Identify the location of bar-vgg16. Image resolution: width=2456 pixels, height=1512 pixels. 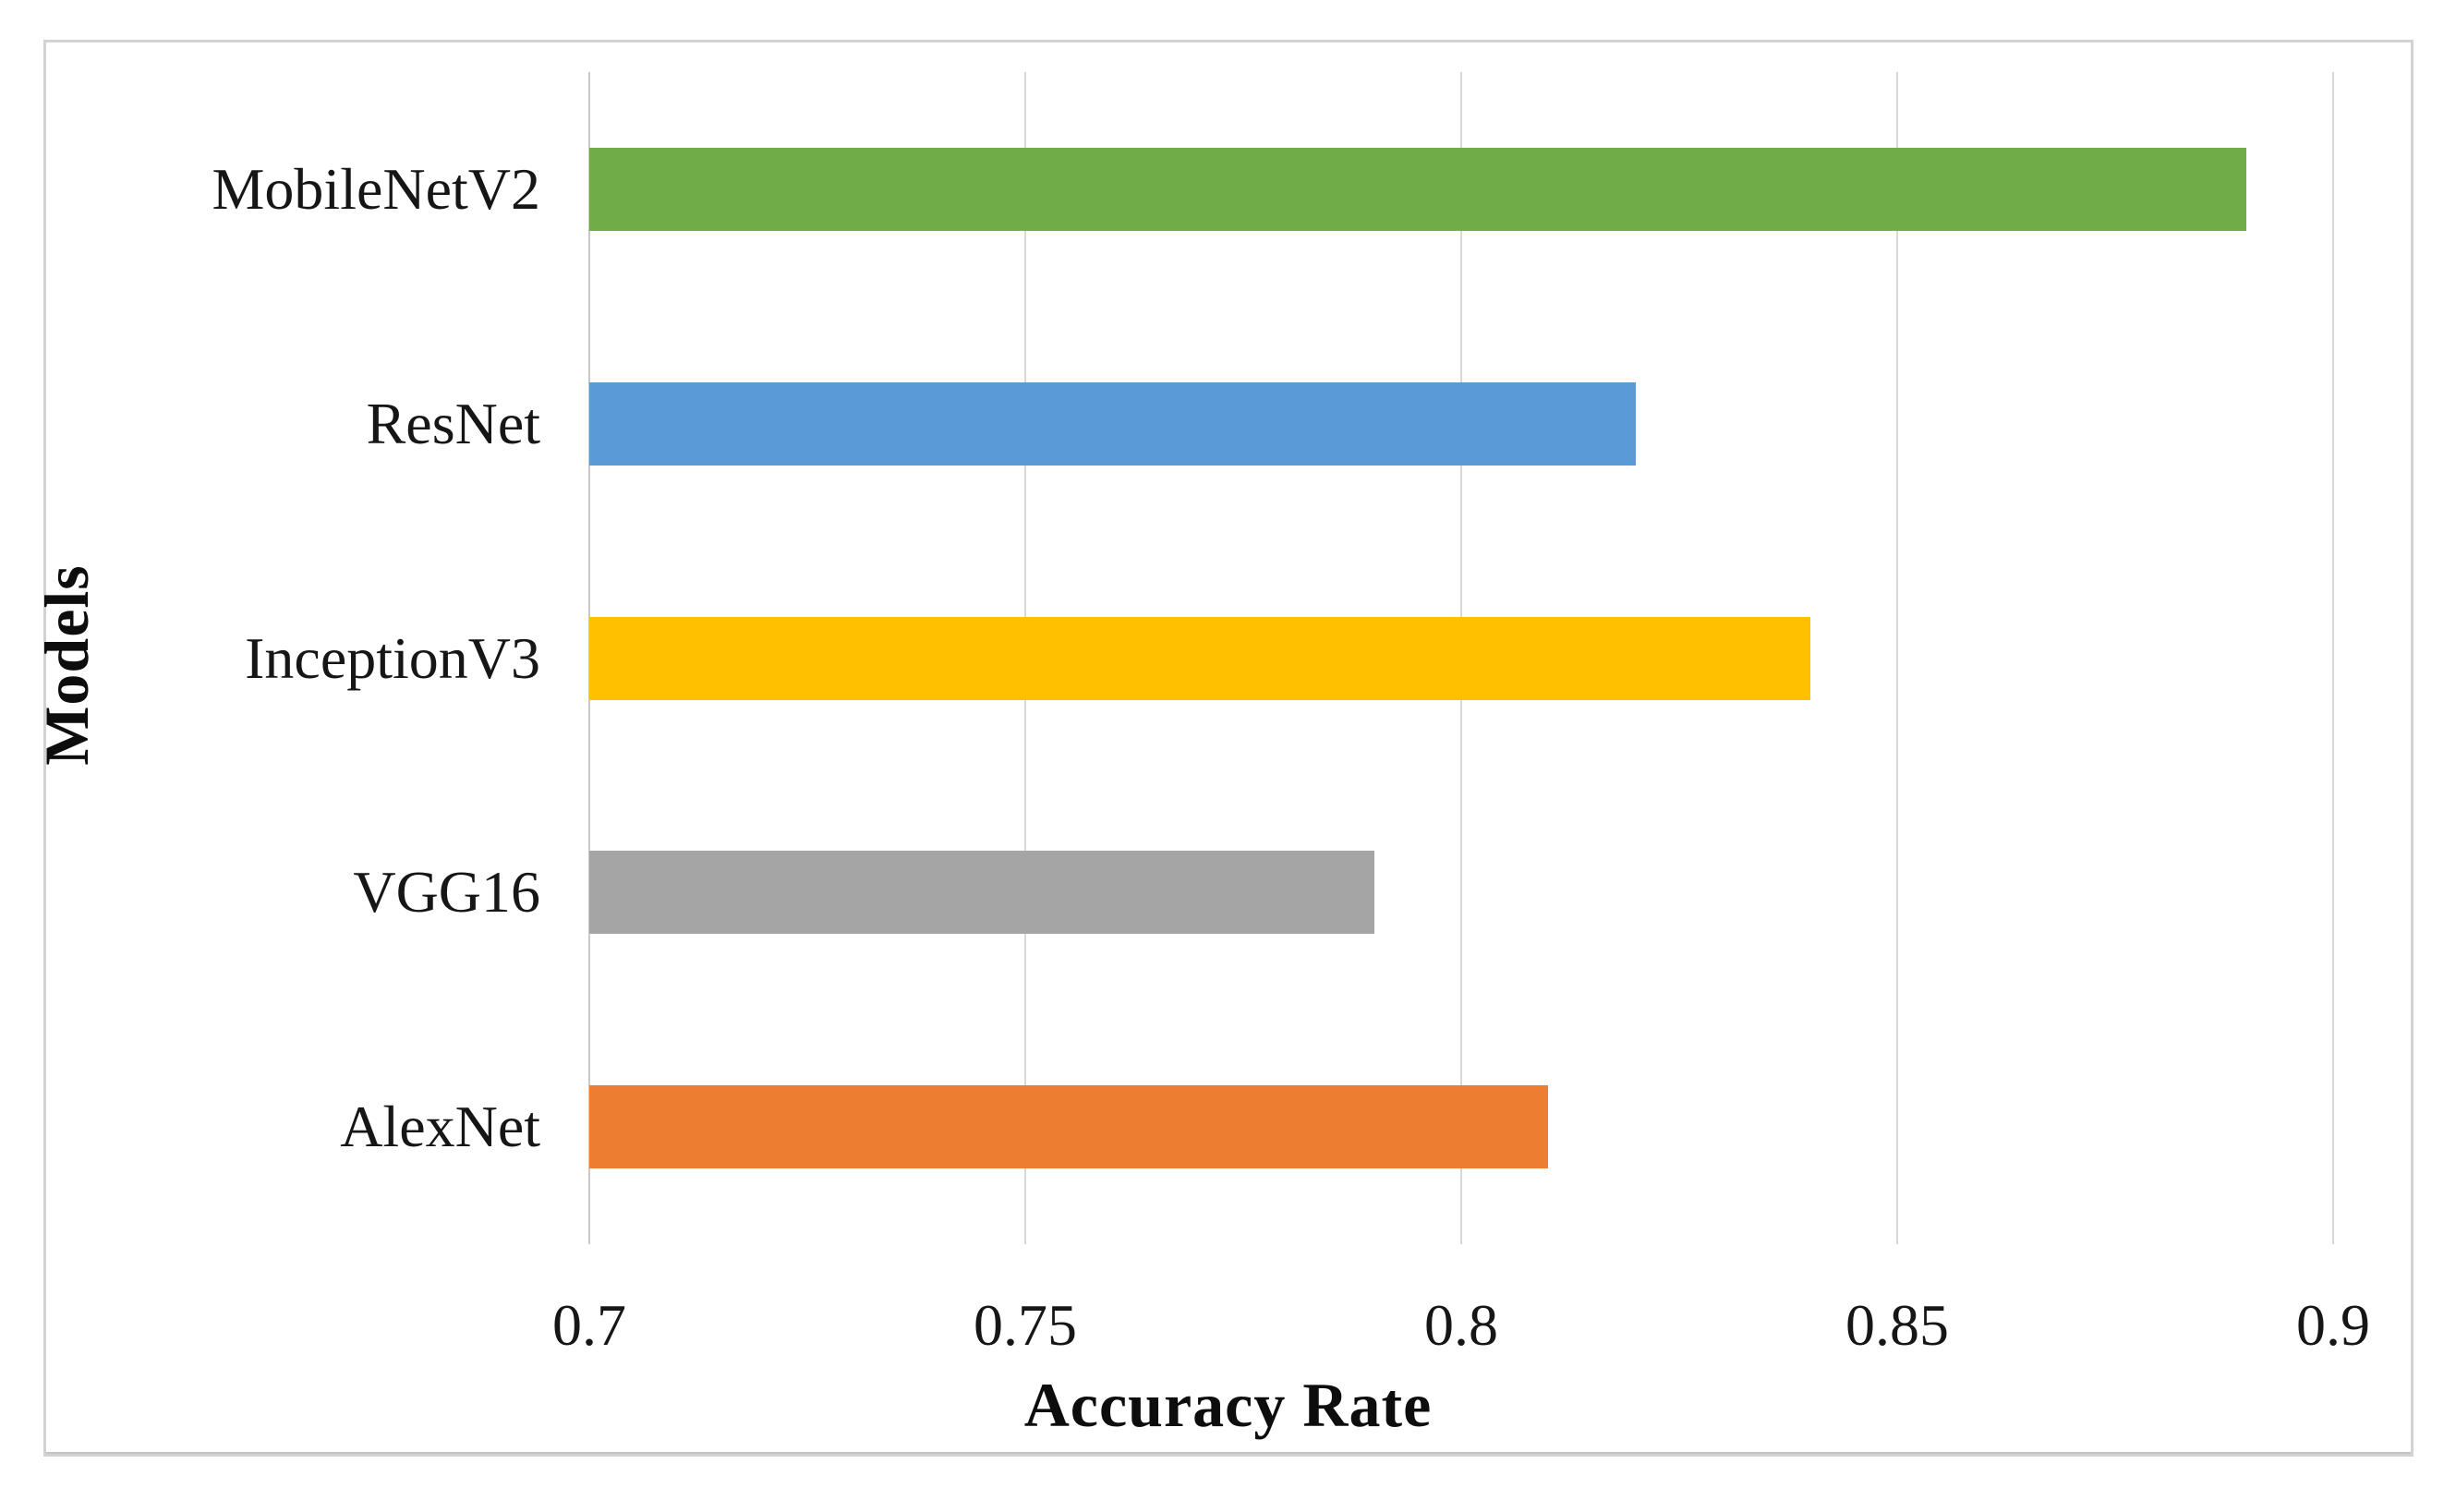
(981, 893).